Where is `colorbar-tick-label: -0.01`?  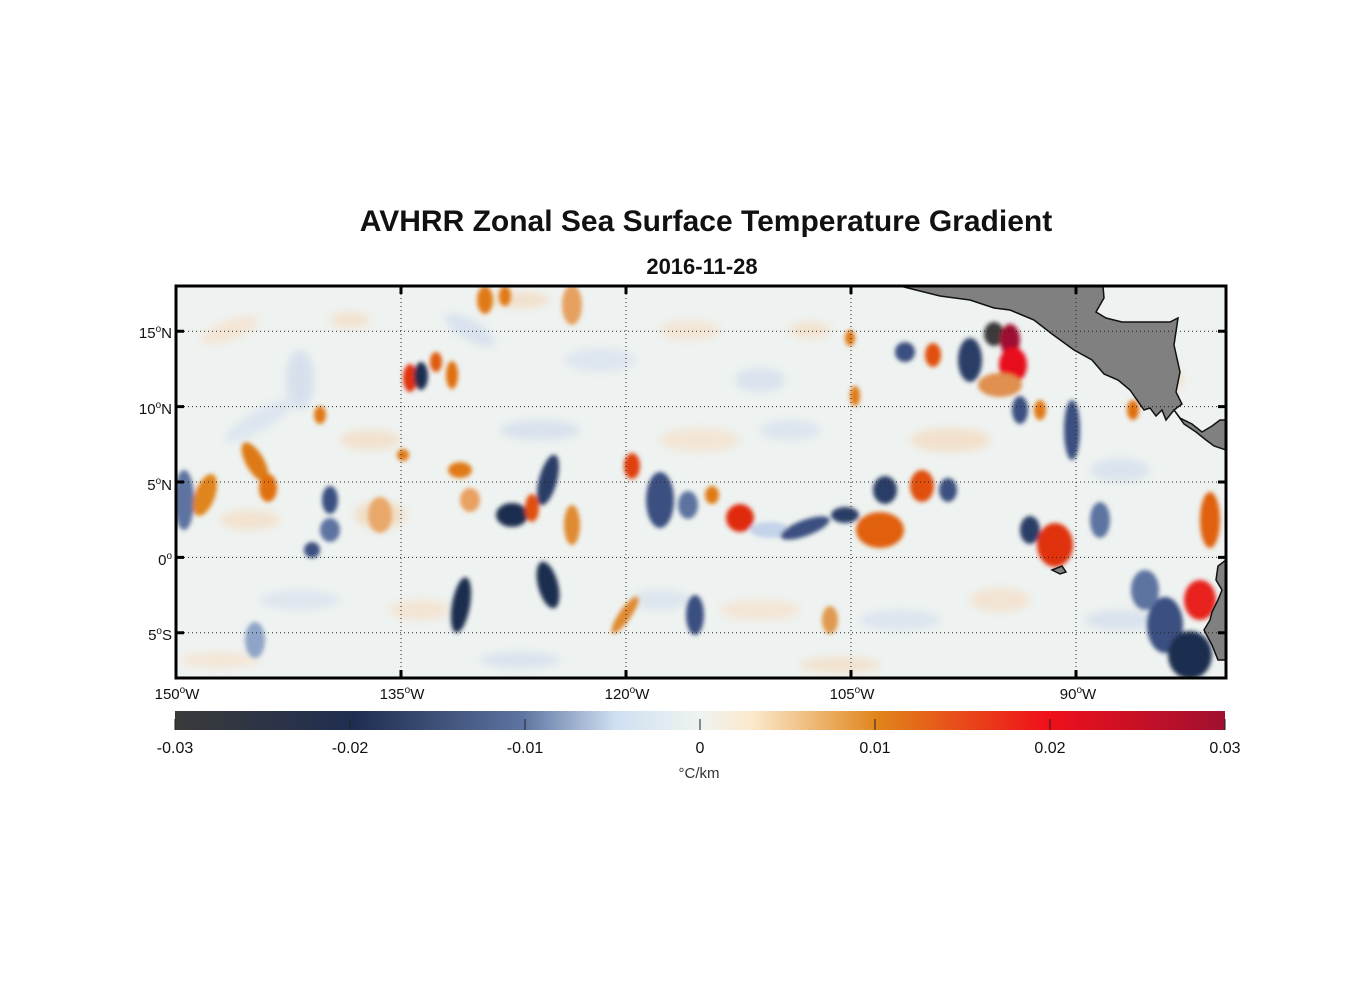 colorbar-tick-label: -0.01 is located at coordinates (525, 748).